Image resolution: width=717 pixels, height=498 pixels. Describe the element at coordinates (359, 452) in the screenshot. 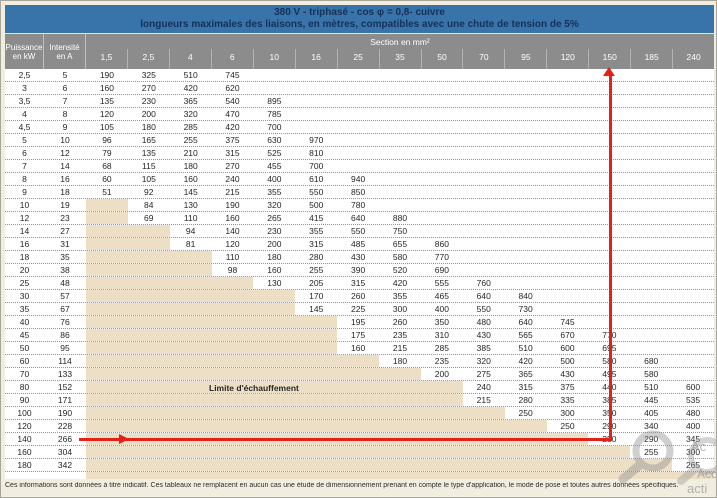

I see `table-row: 160 304 255 300` at that location.